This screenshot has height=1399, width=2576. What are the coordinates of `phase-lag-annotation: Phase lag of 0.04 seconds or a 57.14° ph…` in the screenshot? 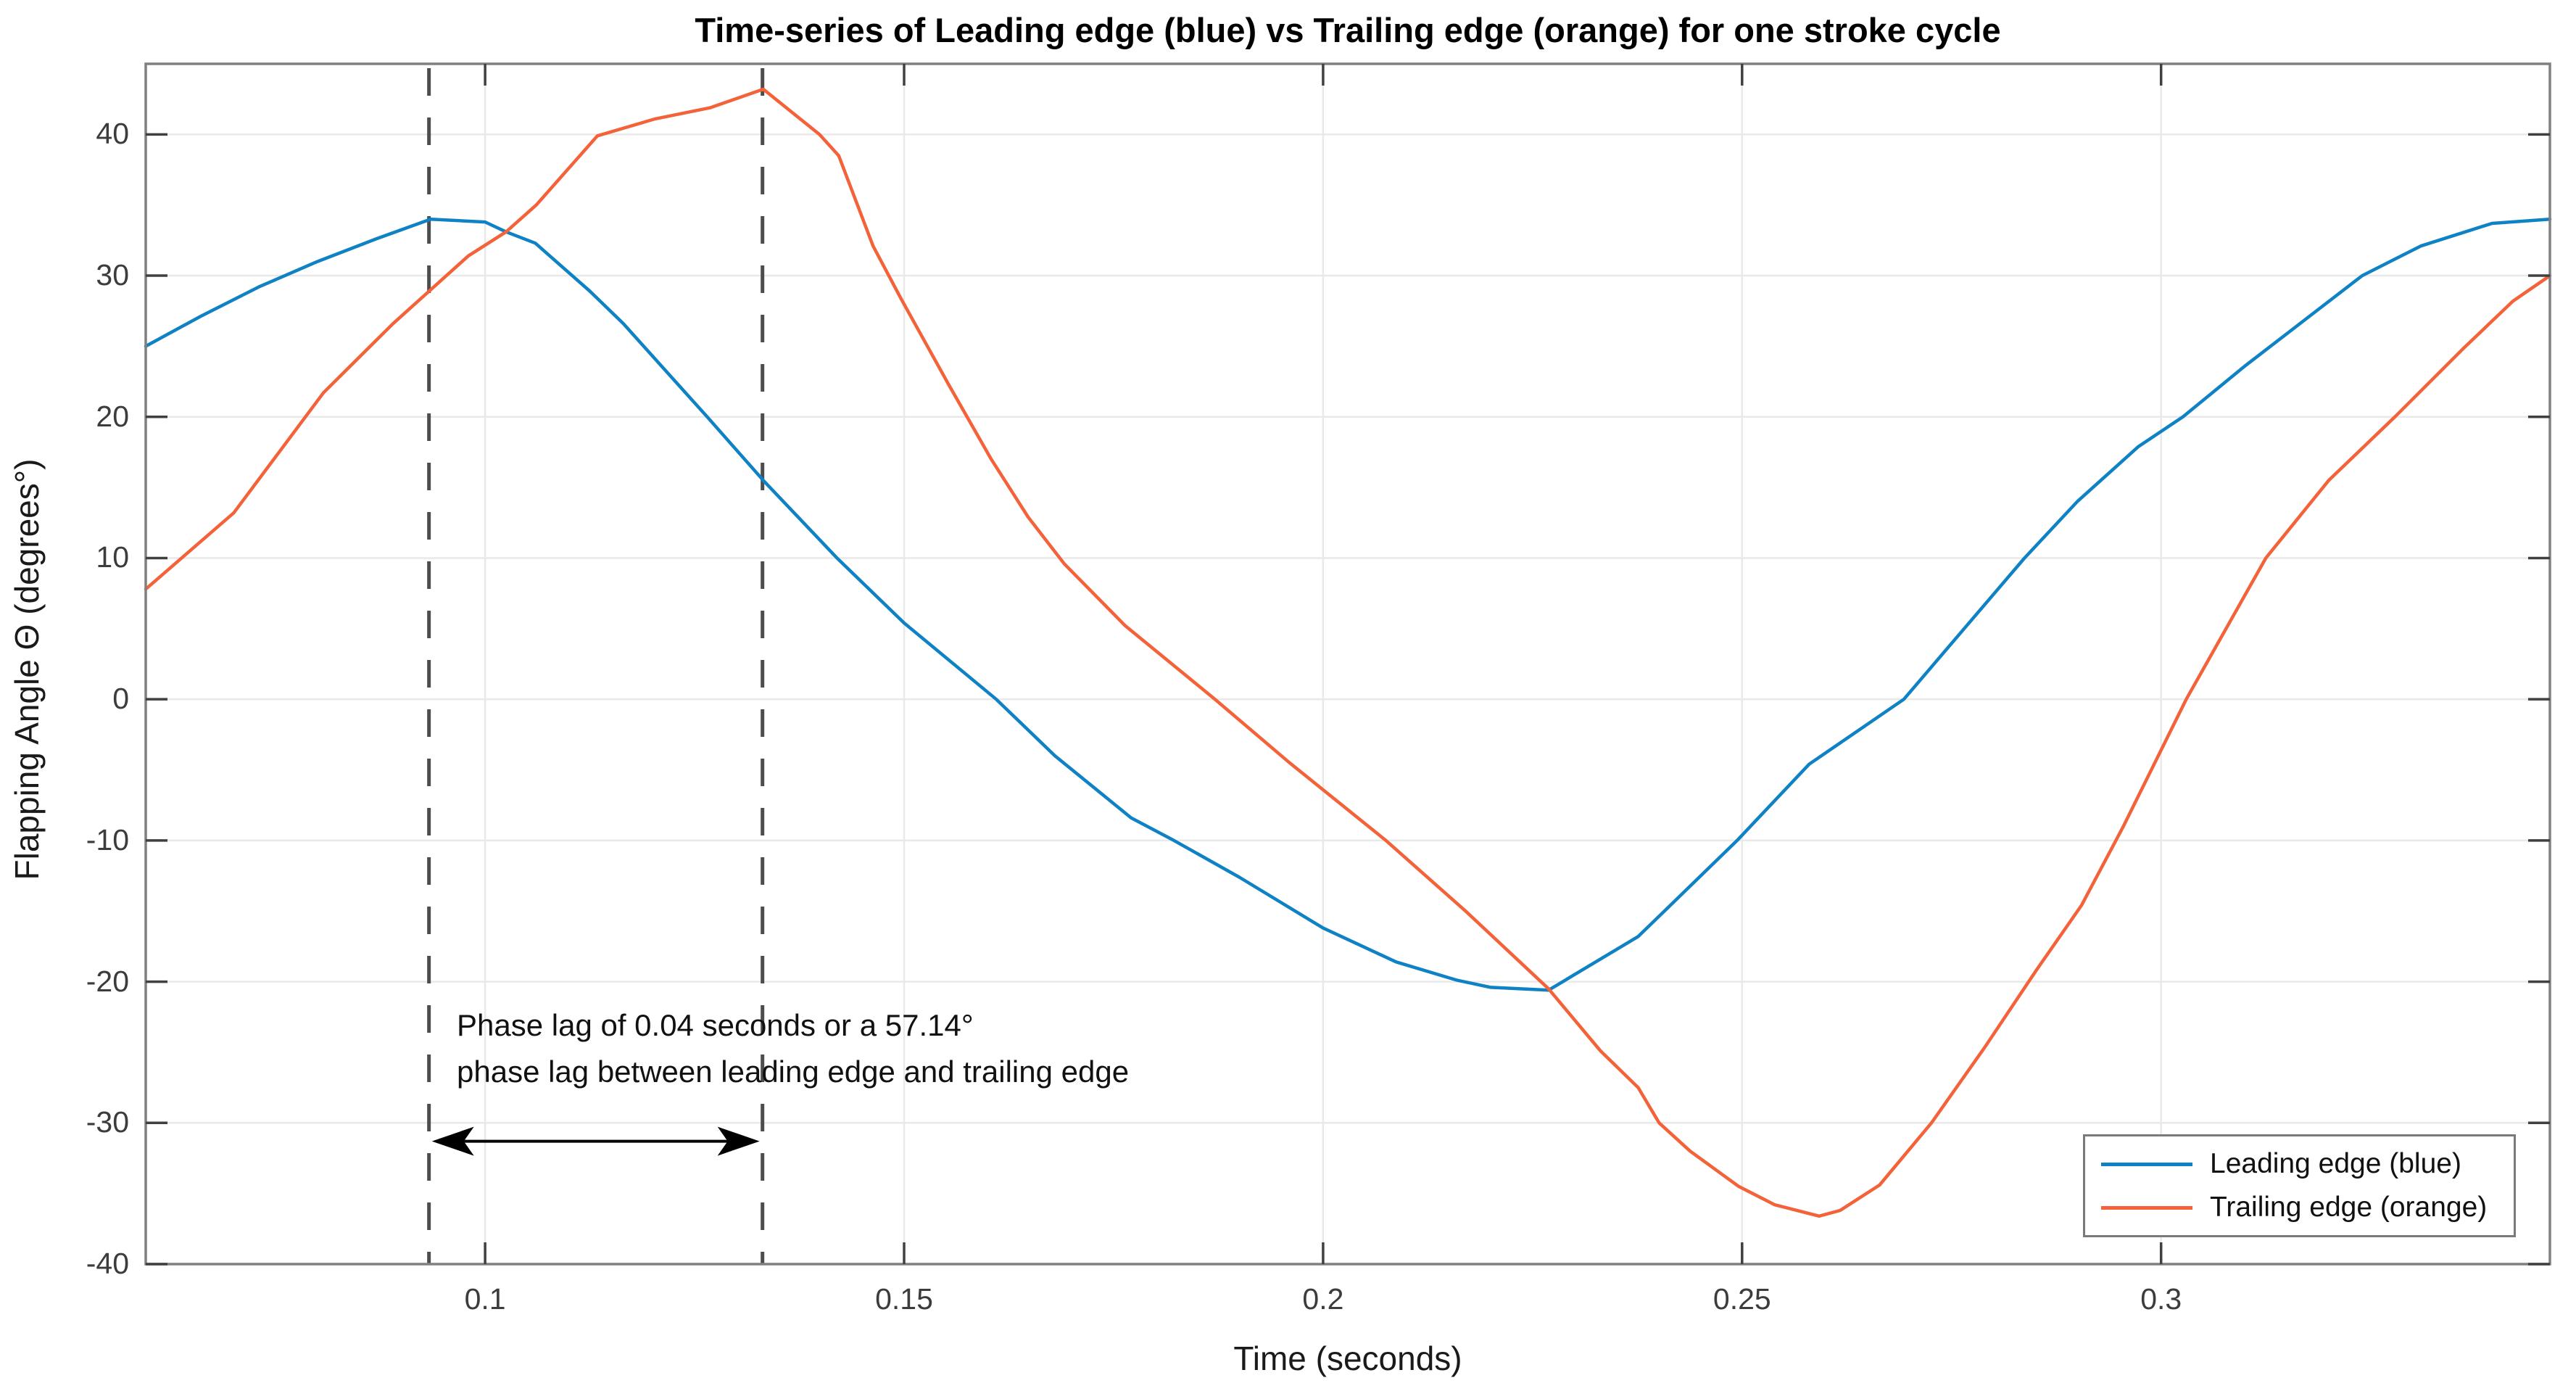 It's located at (793, 1048).